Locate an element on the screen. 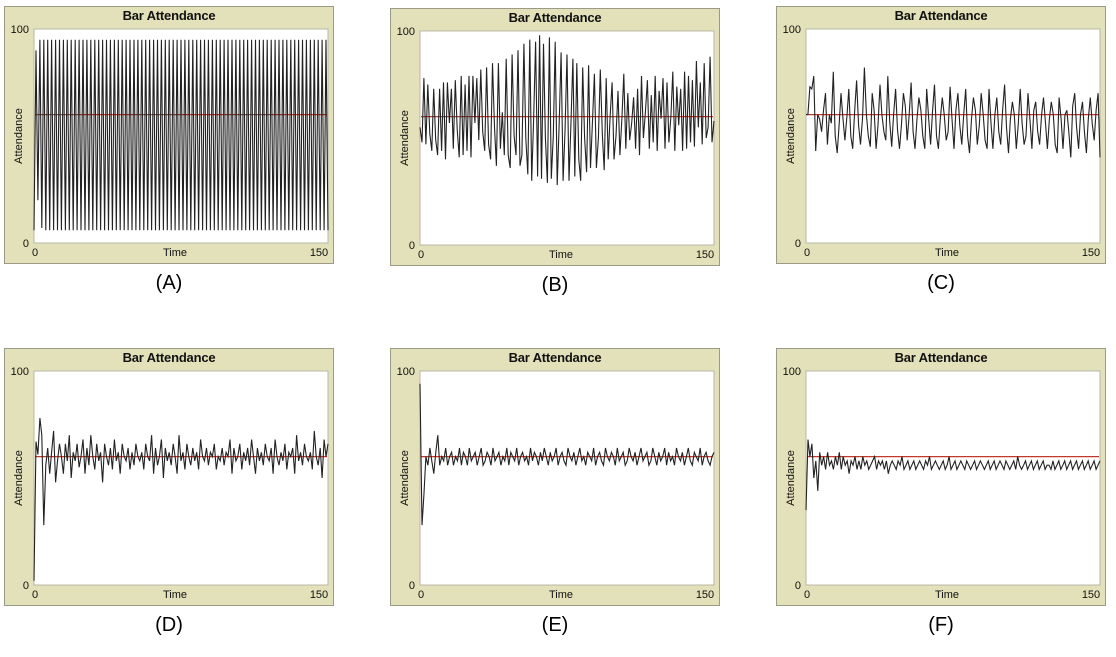 This screenshot has width=1116, height=657. chart-cell: Bar Attendance 100 0 0 150 Time Attendance (A) is located at coordinates (171, 156).